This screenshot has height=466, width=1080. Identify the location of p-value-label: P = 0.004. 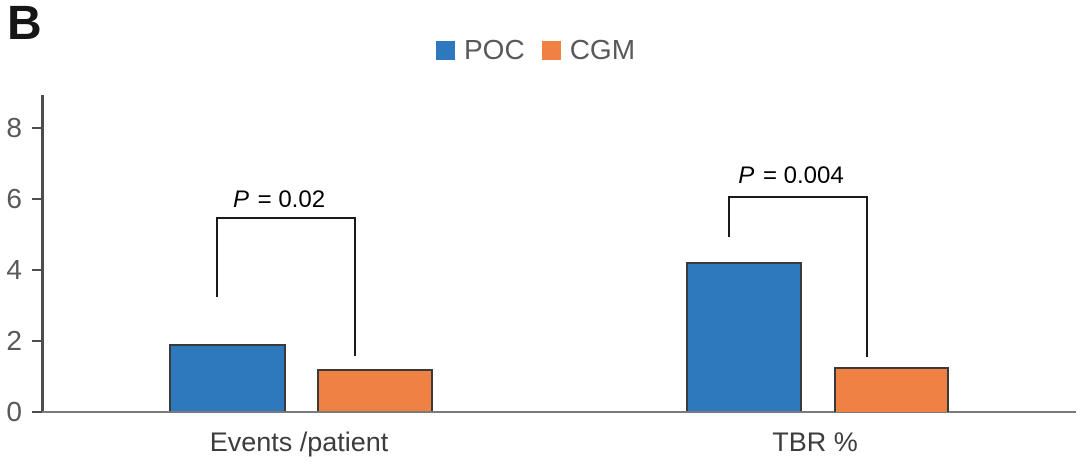
(791, 175).